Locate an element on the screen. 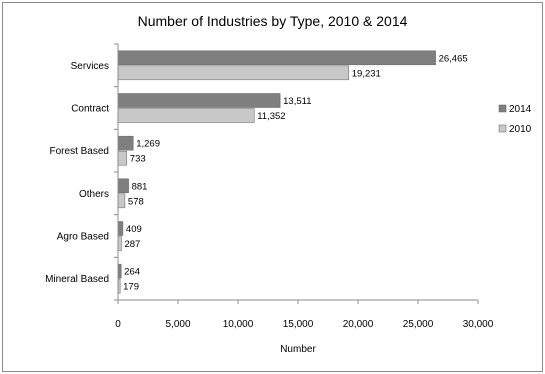 Image resolution: width=545 pixels, height=374 pixels. x-tick-label: 30,000 is located at coordinates (478, 324).